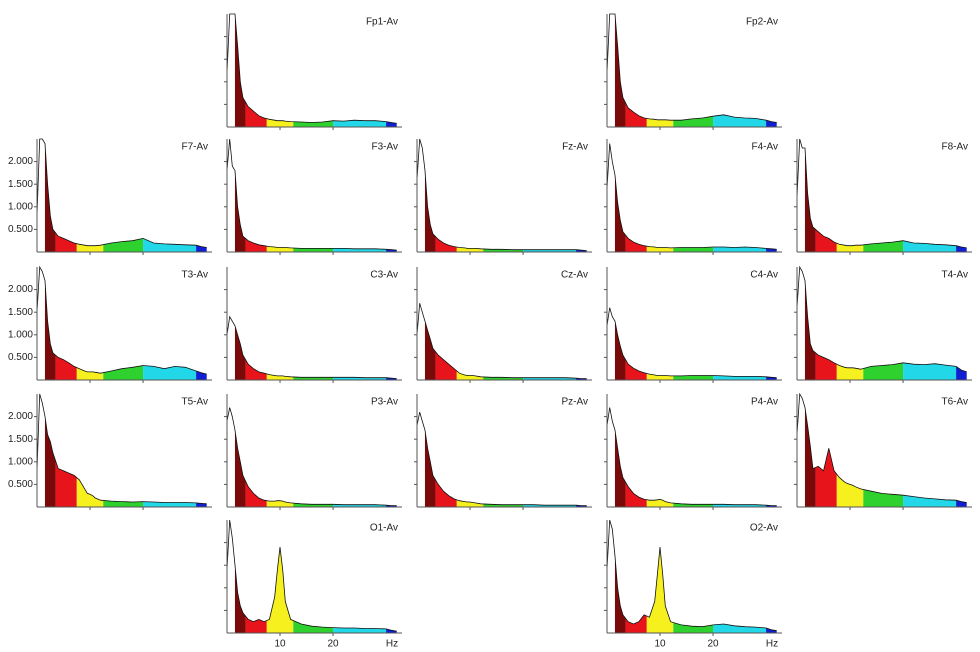 The width and height of the screenshot is (980, 652). What do you see at coordinates (764, 402) in the screenshot?
I see `channel-title: P4-Av` at bounding box center [764, 402].